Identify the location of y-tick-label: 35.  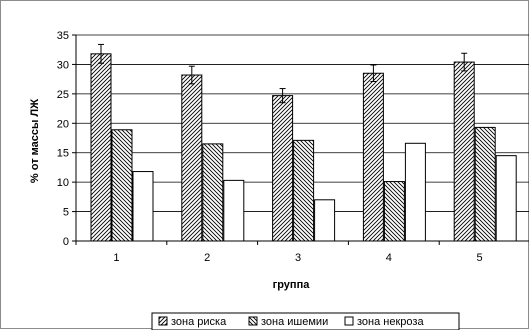
(63, 36).